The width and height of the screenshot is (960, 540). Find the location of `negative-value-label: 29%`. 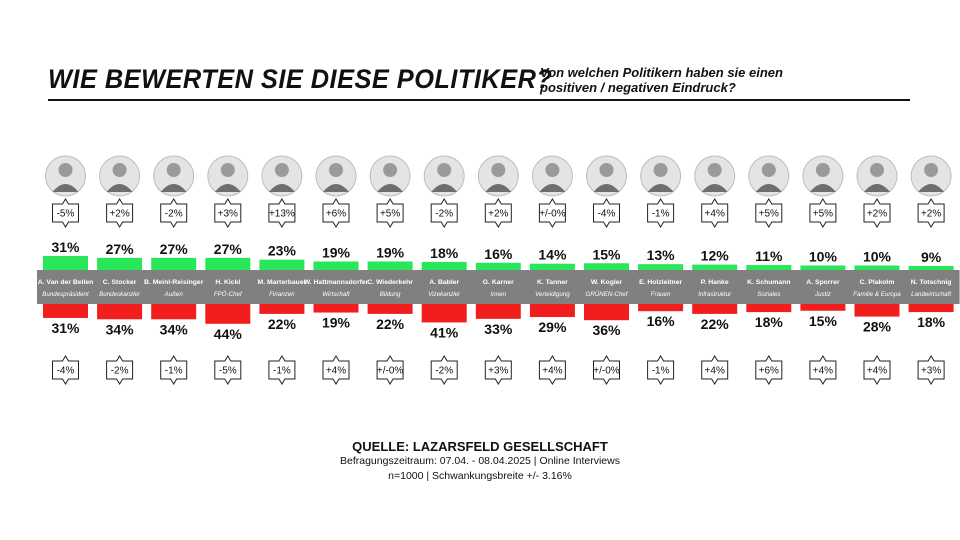

negative-value-label: 29% is located at coordinates (552, 327).